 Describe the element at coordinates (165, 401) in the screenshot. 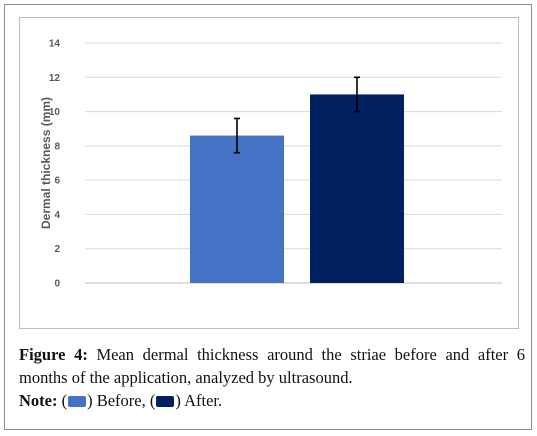

I see `after-swatch` at that location.